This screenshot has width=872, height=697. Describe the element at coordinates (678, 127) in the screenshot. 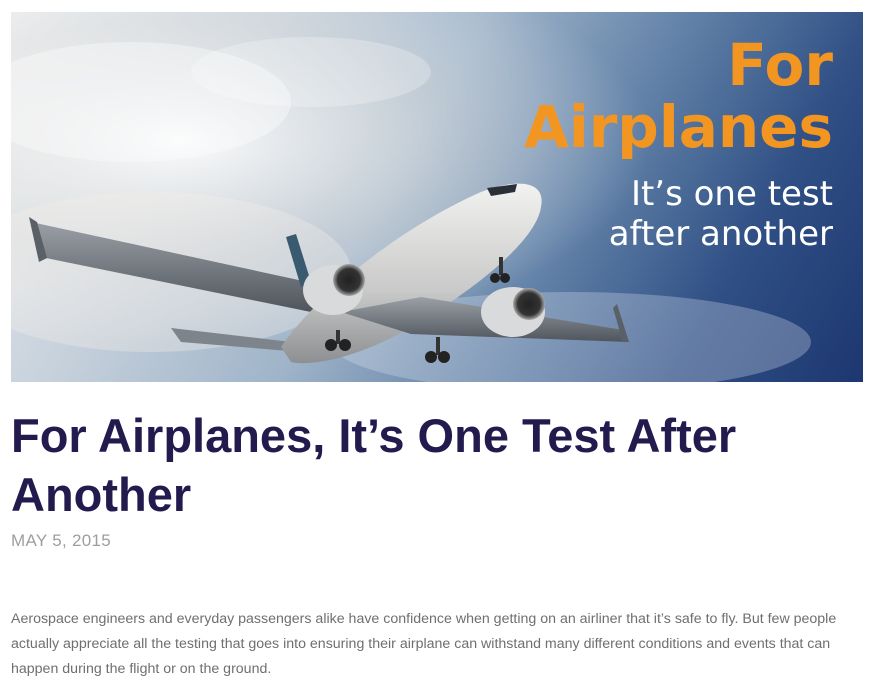

I see `hero-line-airplanes: Airplanes` at that location.